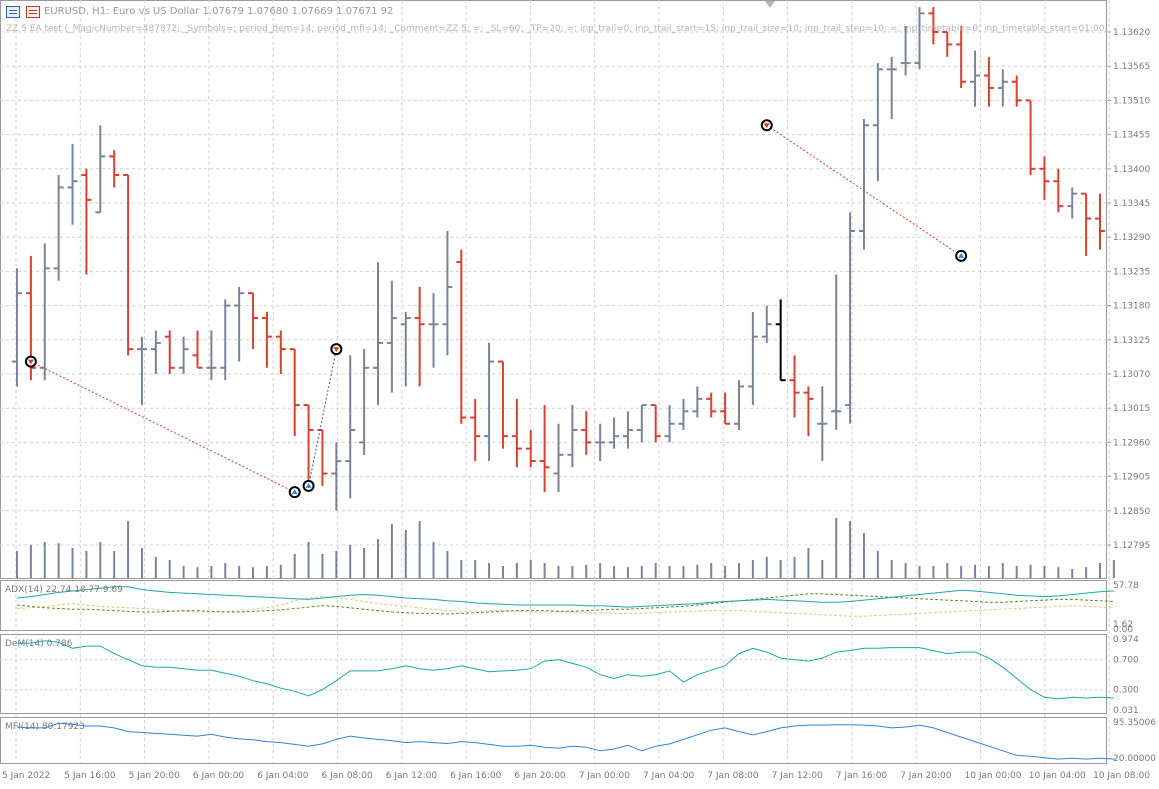 This screenshot has height=789, width=1159. I want to click on trade-link-line, so click(322, 418).